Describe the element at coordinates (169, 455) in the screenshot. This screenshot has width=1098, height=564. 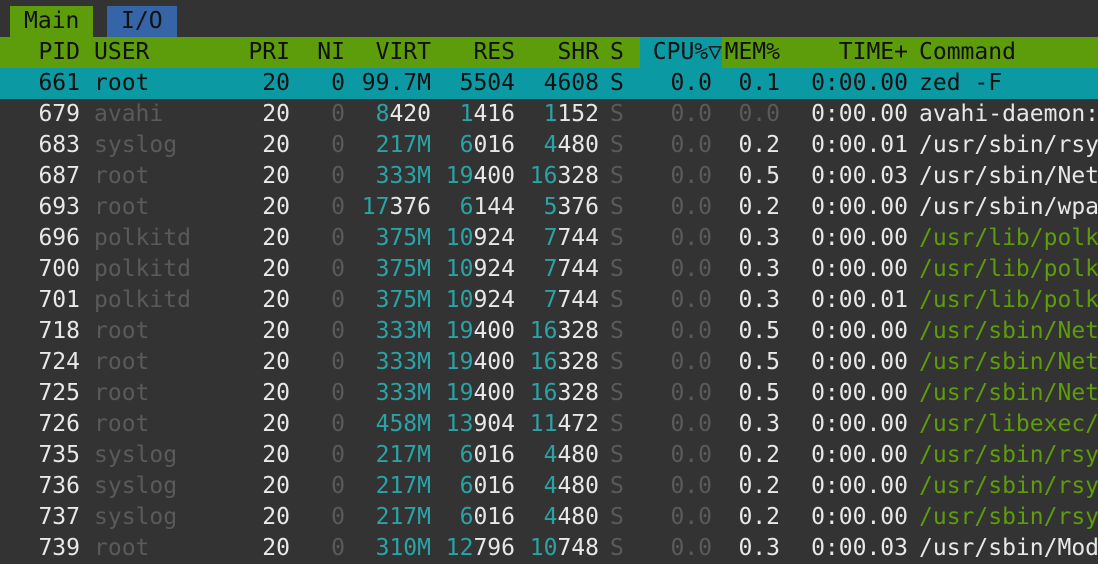
I see `user-cell: syslog` at that location.